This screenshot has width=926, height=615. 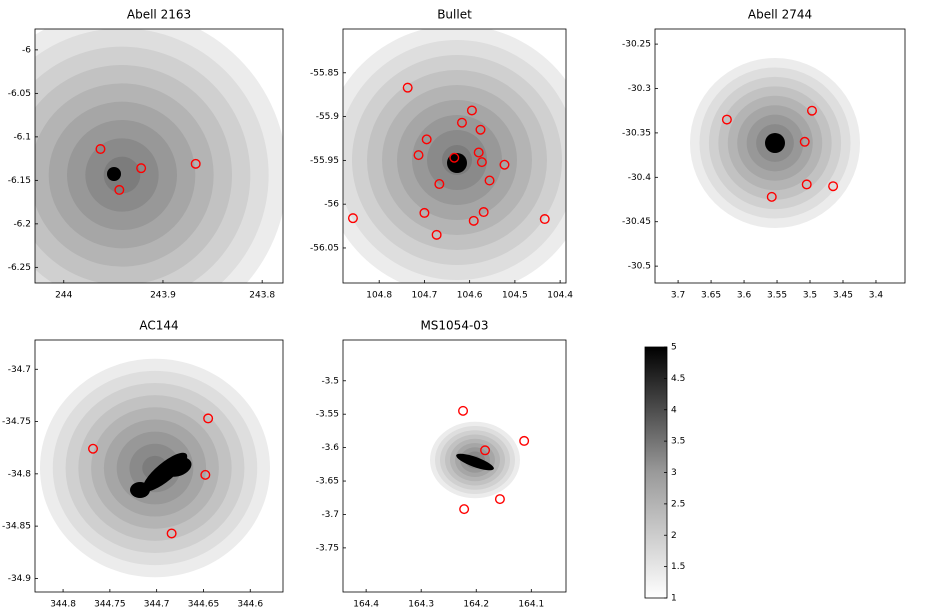 What do you see at coordinates (678, 442) in the screenshot?
I see `colorbar-tick-label: 3.5` at bounding box center [678, 442].